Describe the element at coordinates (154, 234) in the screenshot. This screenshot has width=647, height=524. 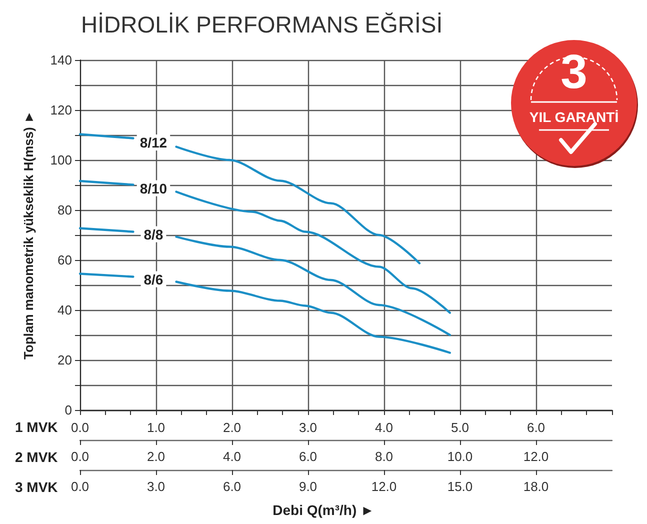
I see `series-label: 8/8` at that location.